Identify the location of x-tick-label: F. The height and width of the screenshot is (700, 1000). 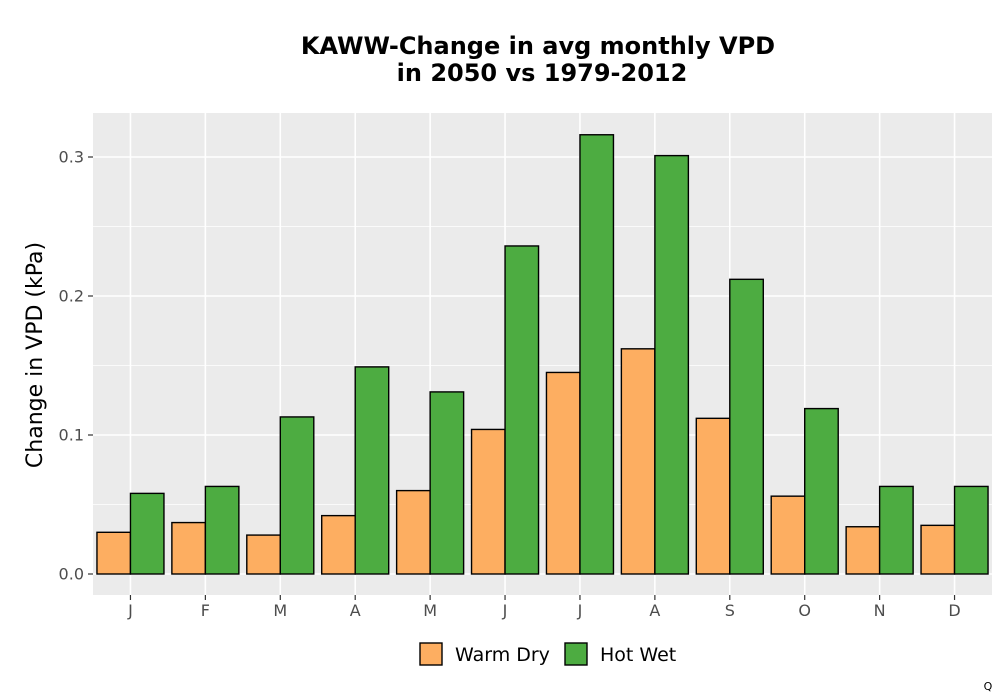
(205, 610).